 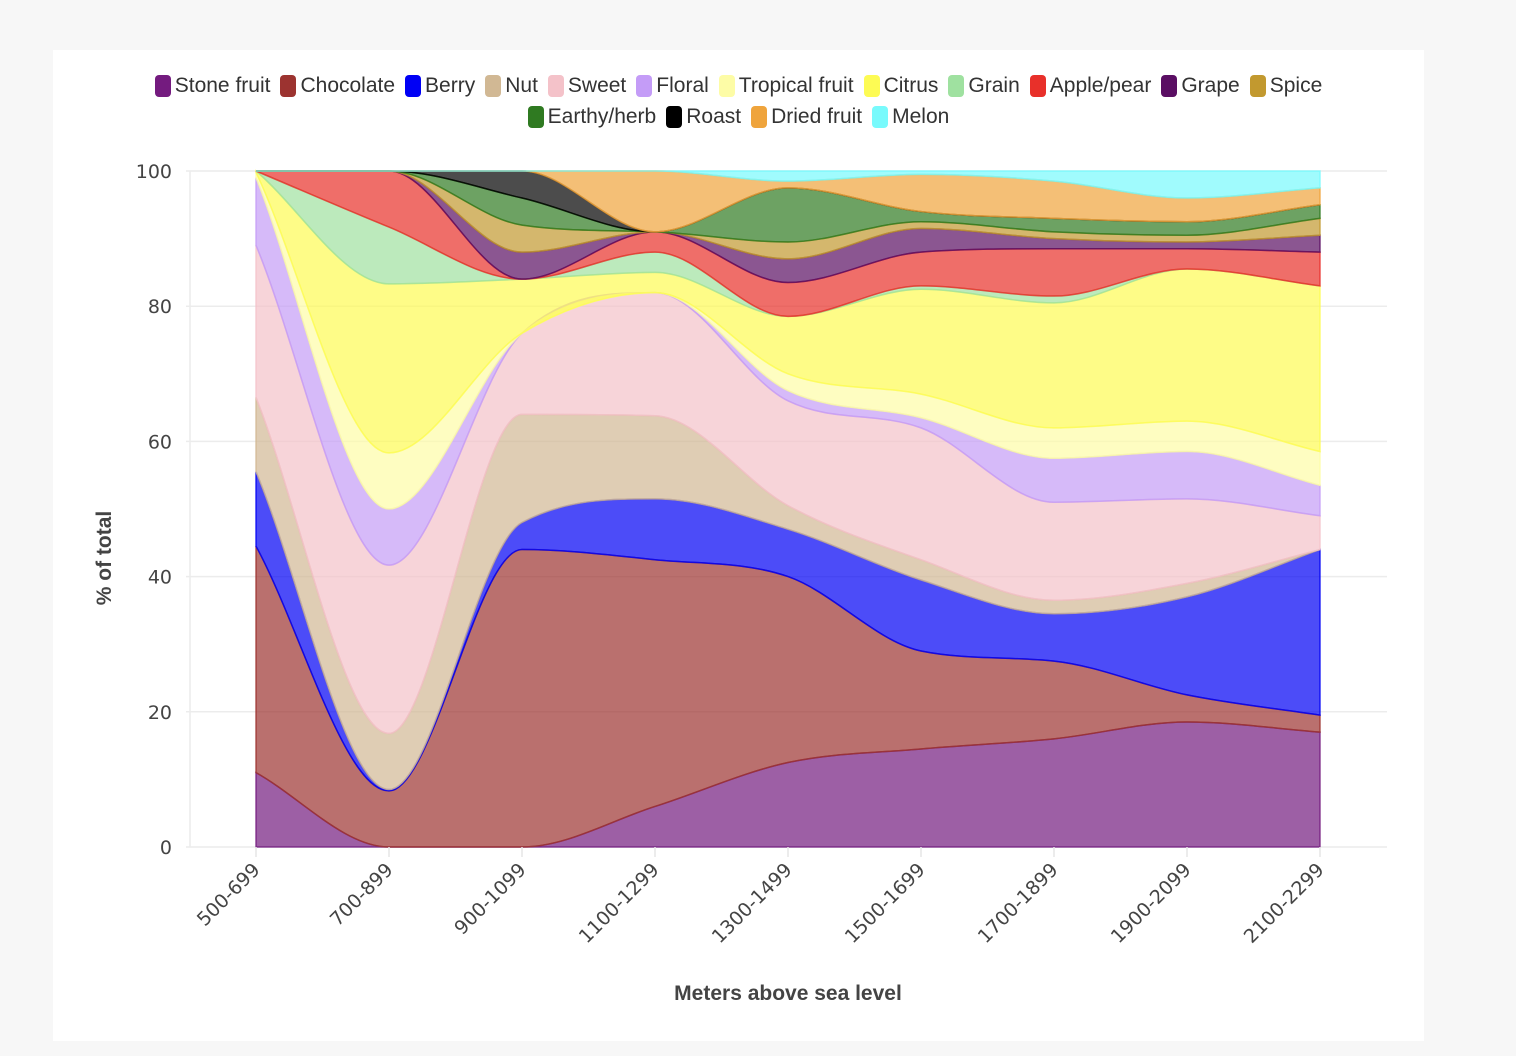 I want to click on legend-label: Tropical fruit, so click(x=796, y=85).